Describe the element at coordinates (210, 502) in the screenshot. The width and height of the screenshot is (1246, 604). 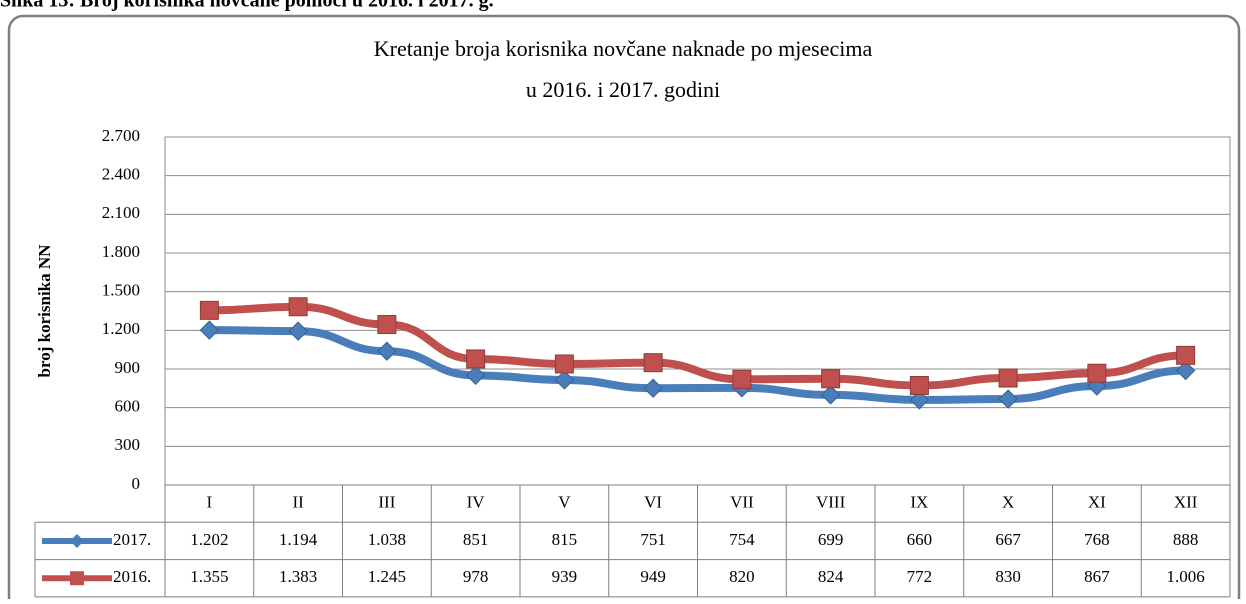
I see `x-tick-label: I` at that location.